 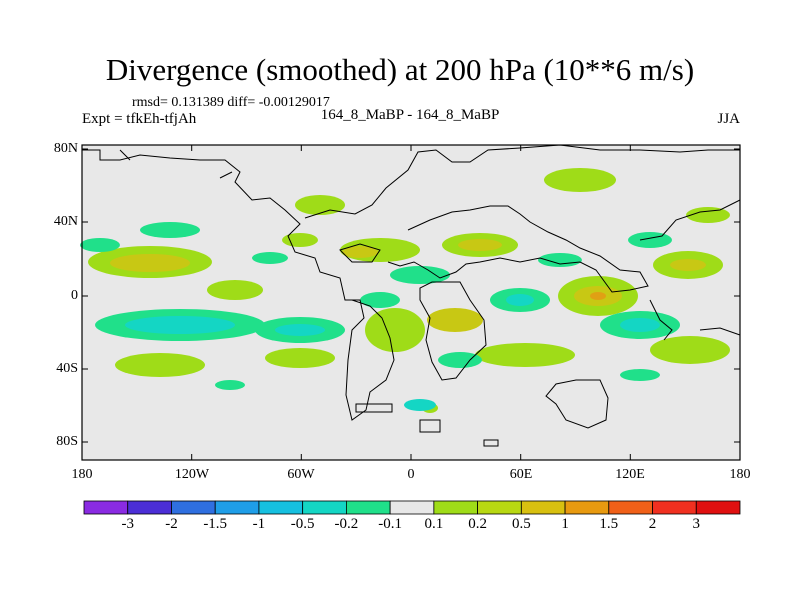 I want to click on colorbar-label: 0.2, so click(x=477, y=524).